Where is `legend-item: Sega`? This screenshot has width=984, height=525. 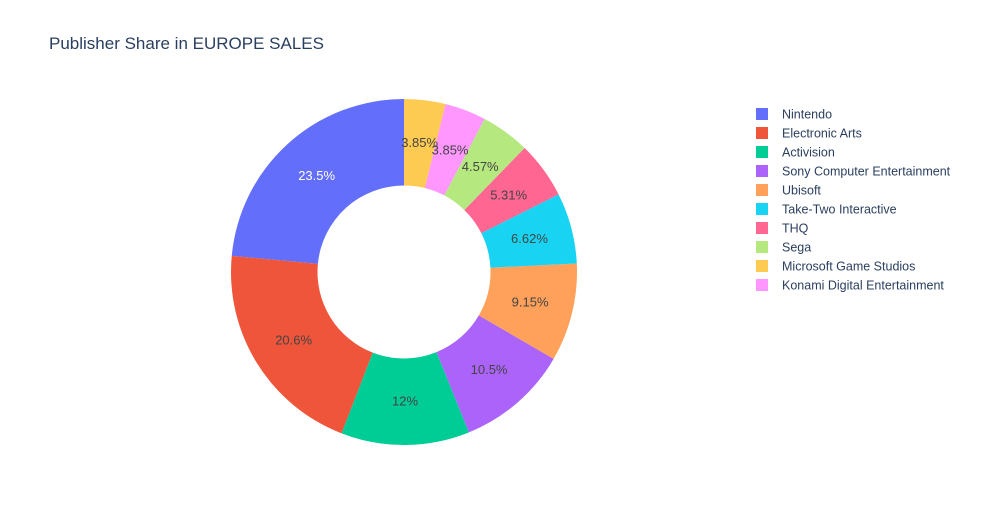 legend-item: Sega is located at coordinates (783, 248).